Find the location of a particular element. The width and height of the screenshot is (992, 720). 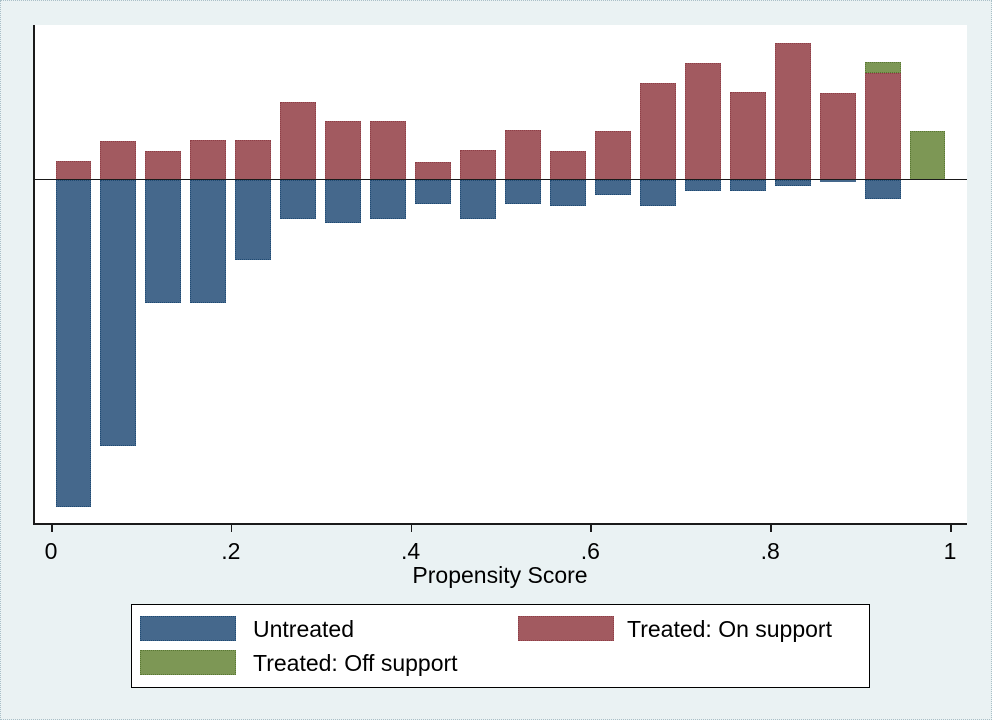

y-axis-line is located at coordinates (34, 275).